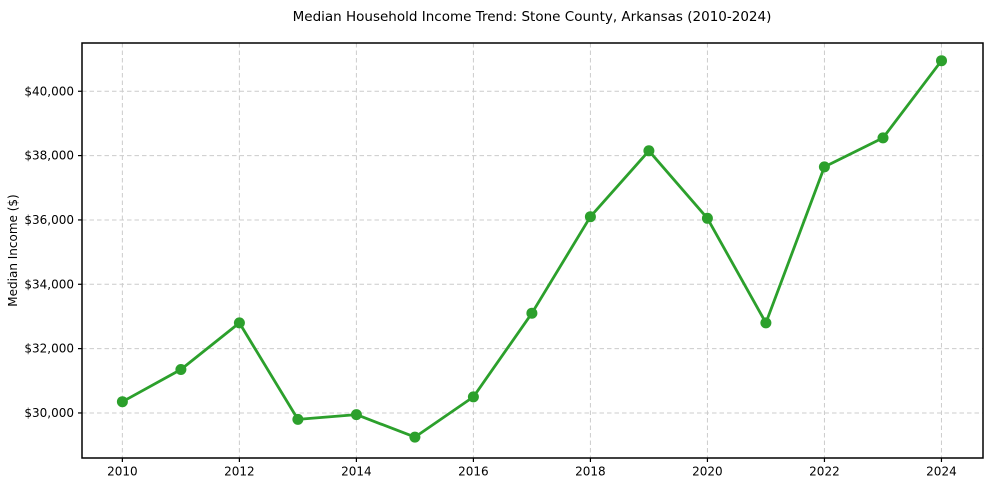 The height and width of the screenshot is (490, 989). Describe the element at coordinates (473, 472) in the screenshot. I see `x-tick-label: 2016` at that location.